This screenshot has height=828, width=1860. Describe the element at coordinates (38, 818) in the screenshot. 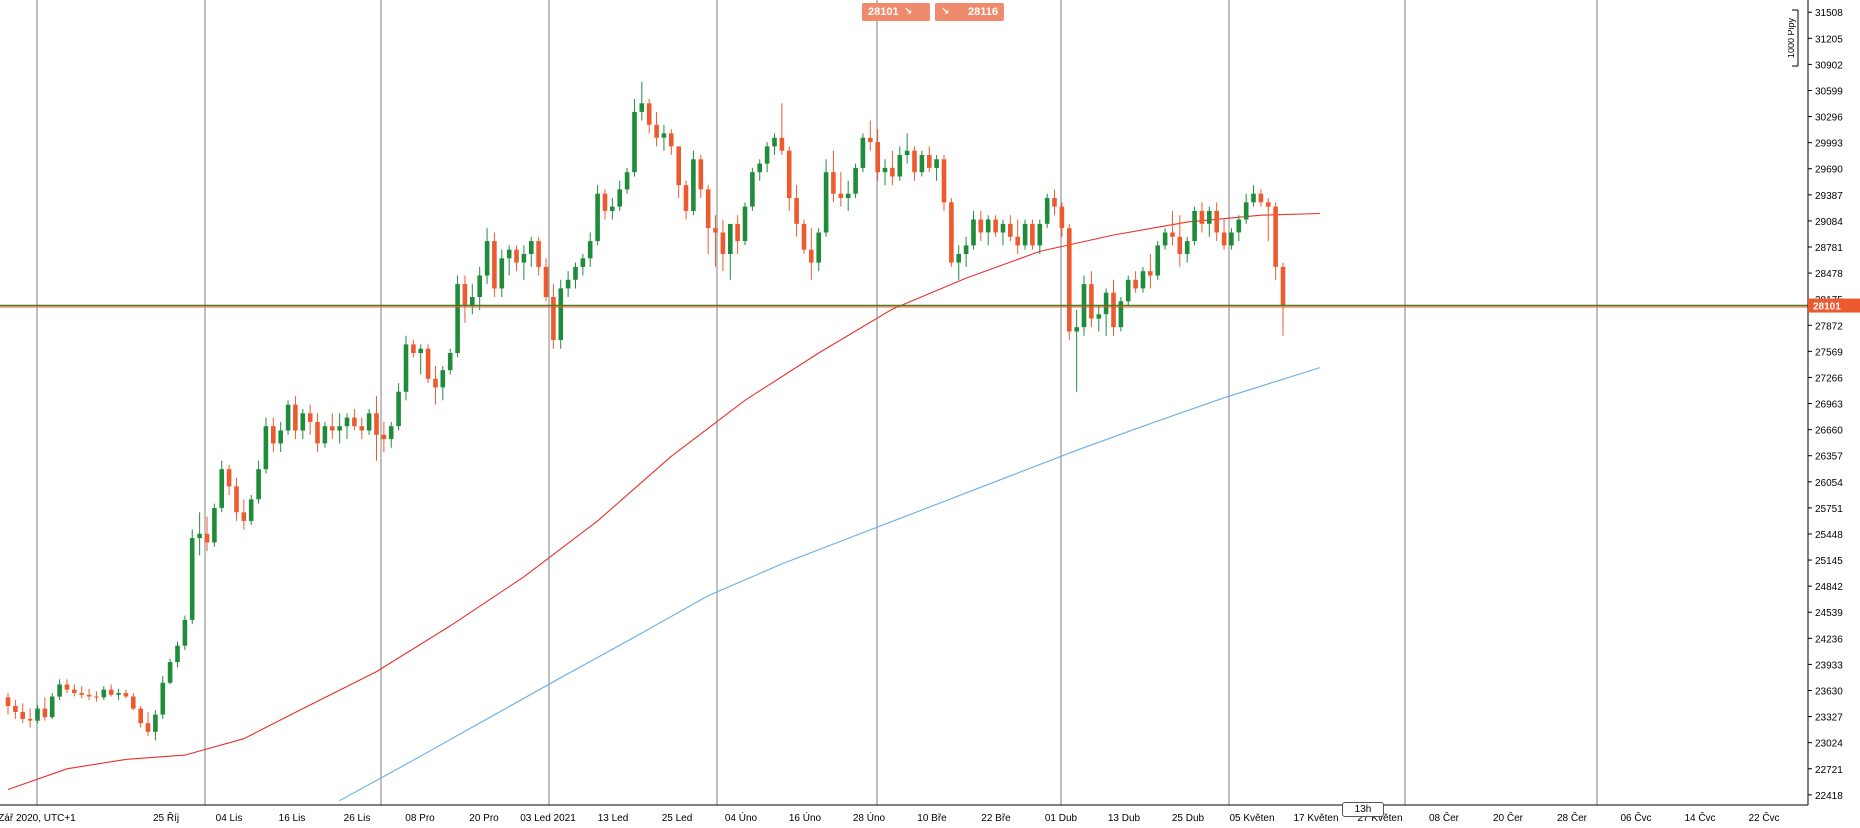

I see `x-tick-label: 24 Zář 2020, UTC+1` at that location.